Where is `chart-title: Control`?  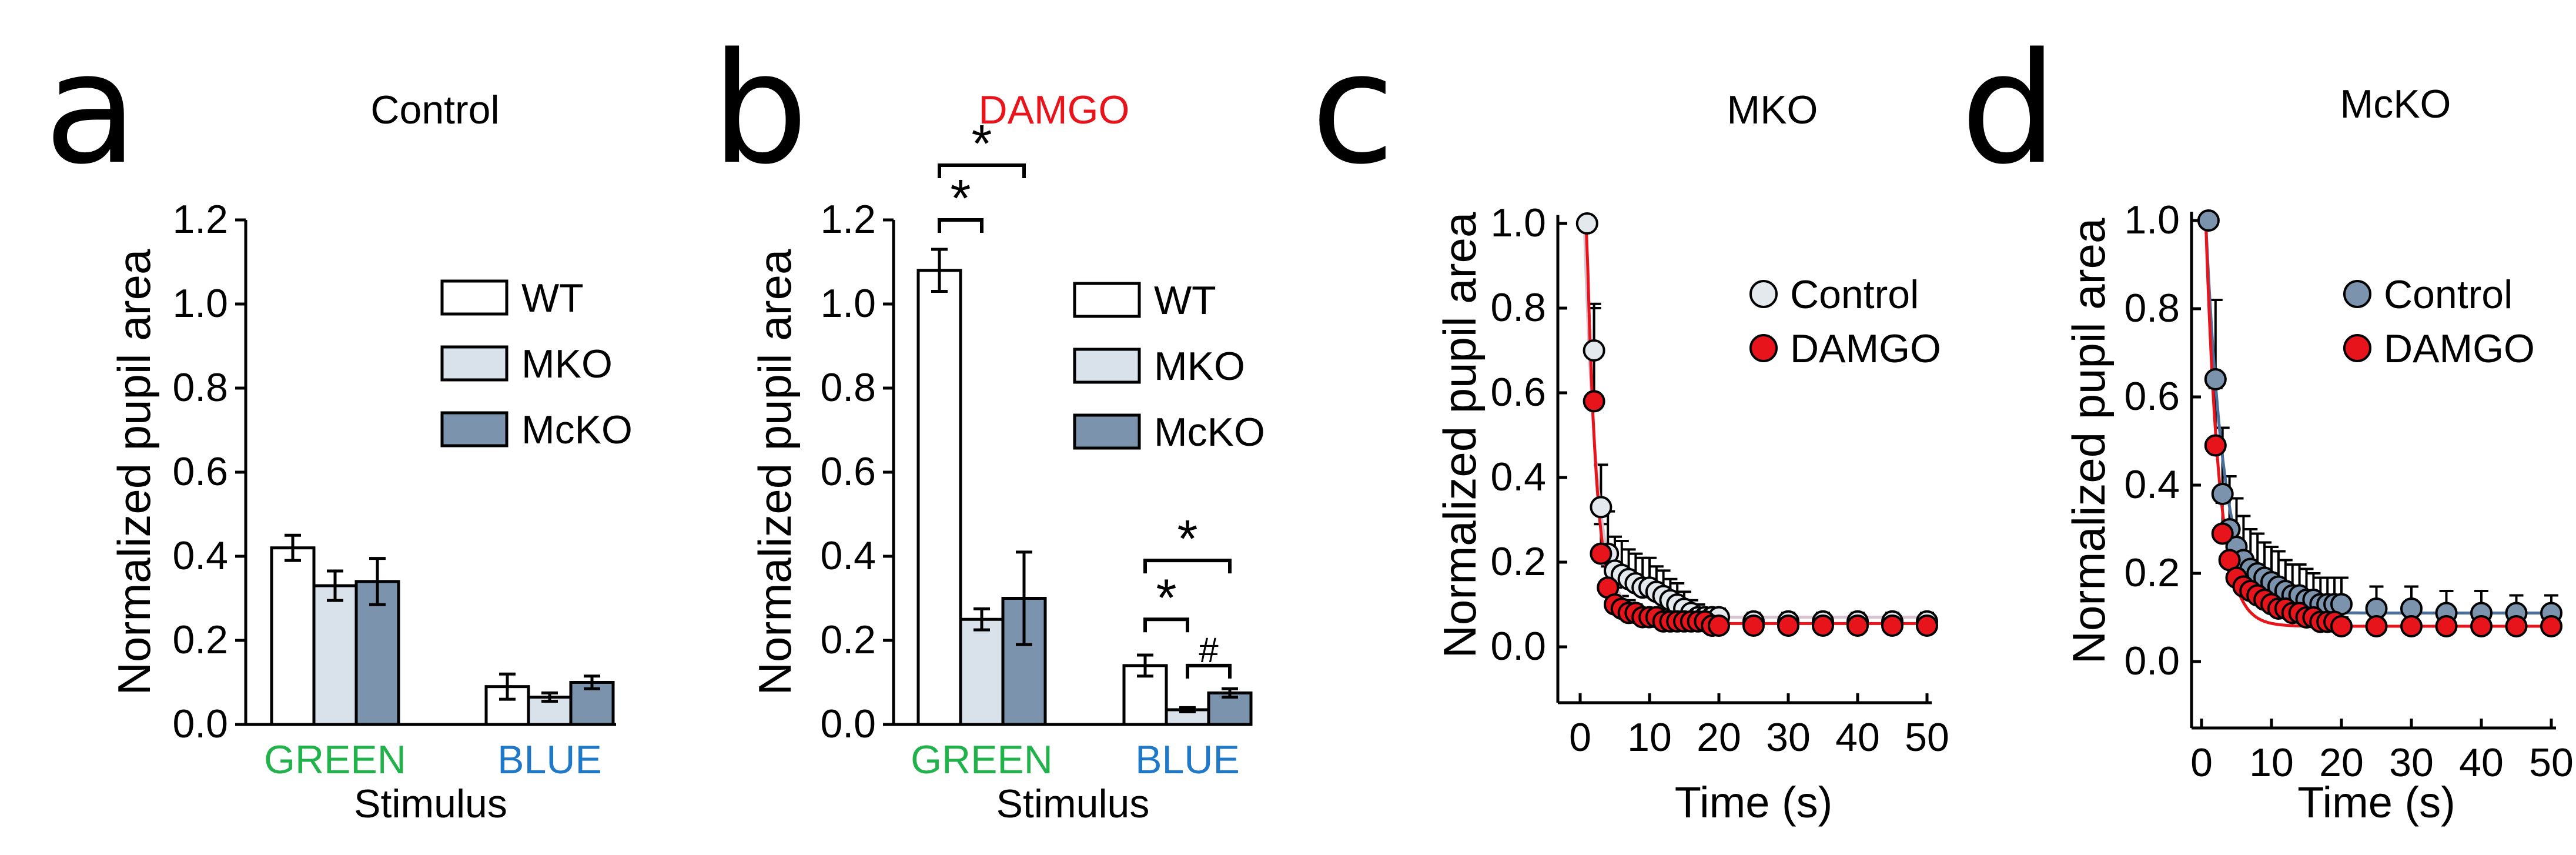 chart-title: Control is located at coordinates (434, 110).